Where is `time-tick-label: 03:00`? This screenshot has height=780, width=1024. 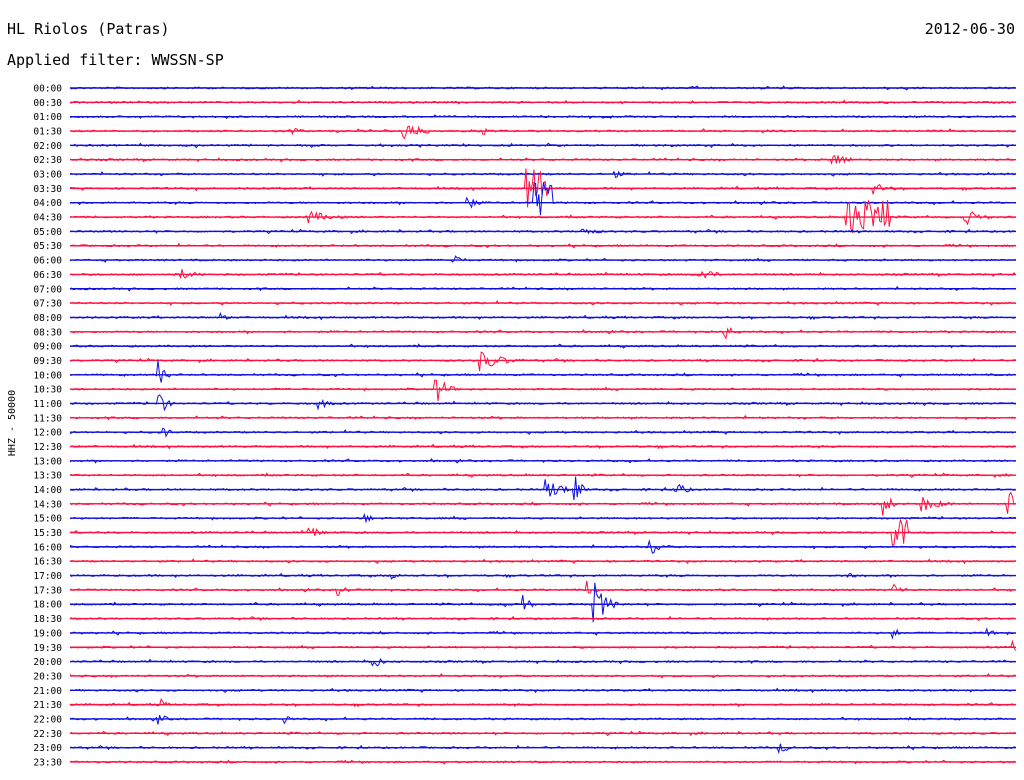
time-tick-label: 03:00 is located at coordinates (47, 175).